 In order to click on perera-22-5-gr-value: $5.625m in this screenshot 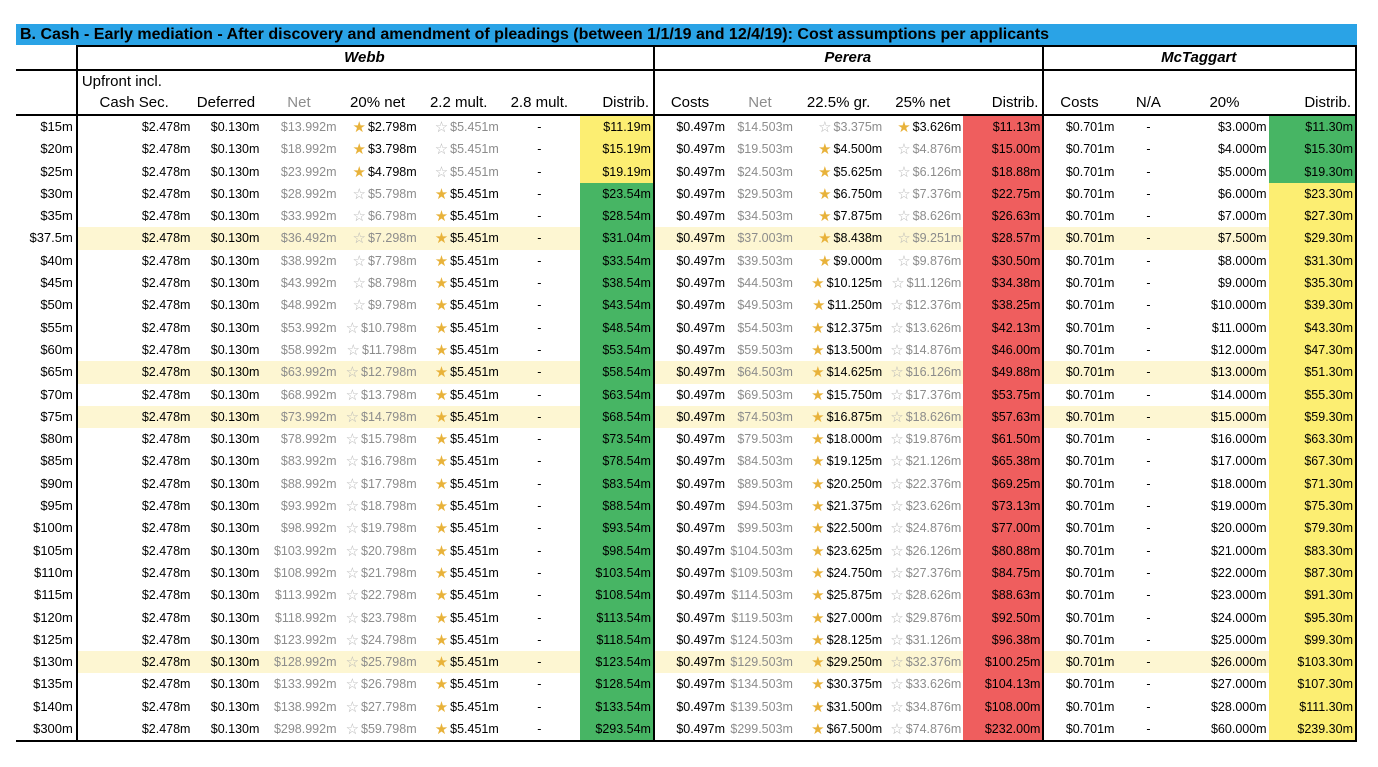, I will do `click(858, 171)`.